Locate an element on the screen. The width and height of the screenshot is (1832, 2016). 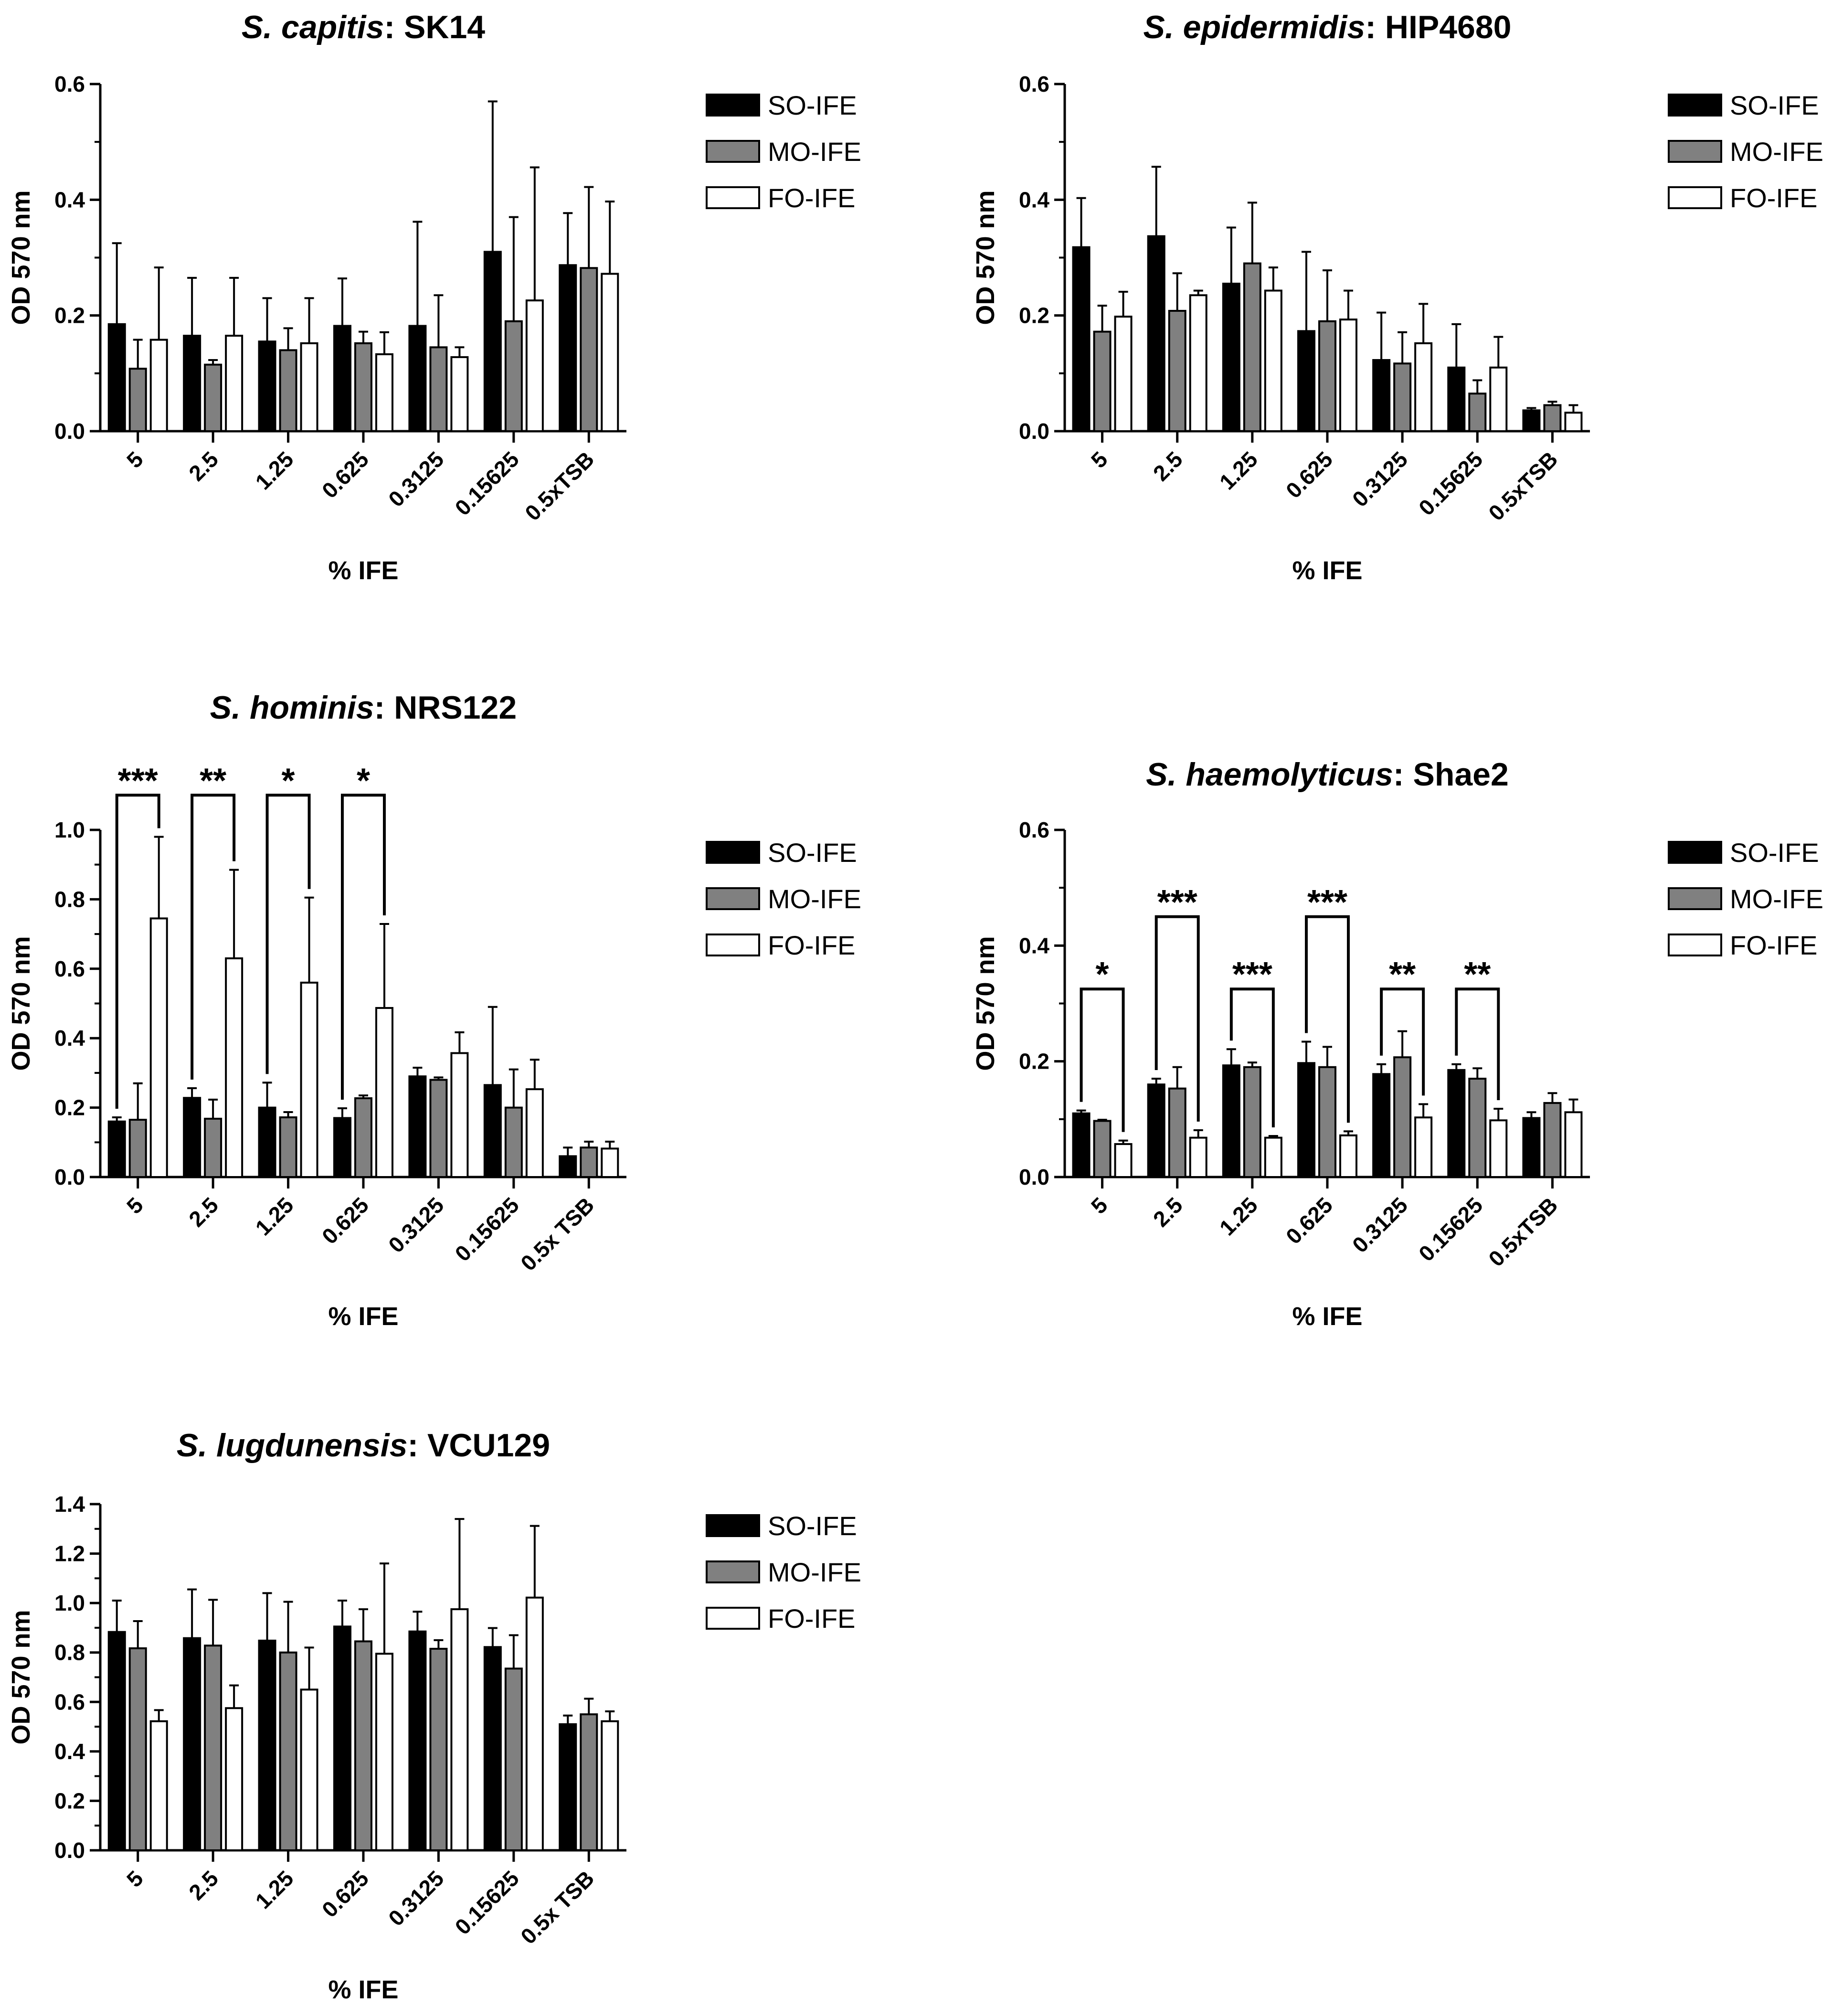
x-tick-label: 0.5x TSB is located at coordinates (557, 1907).